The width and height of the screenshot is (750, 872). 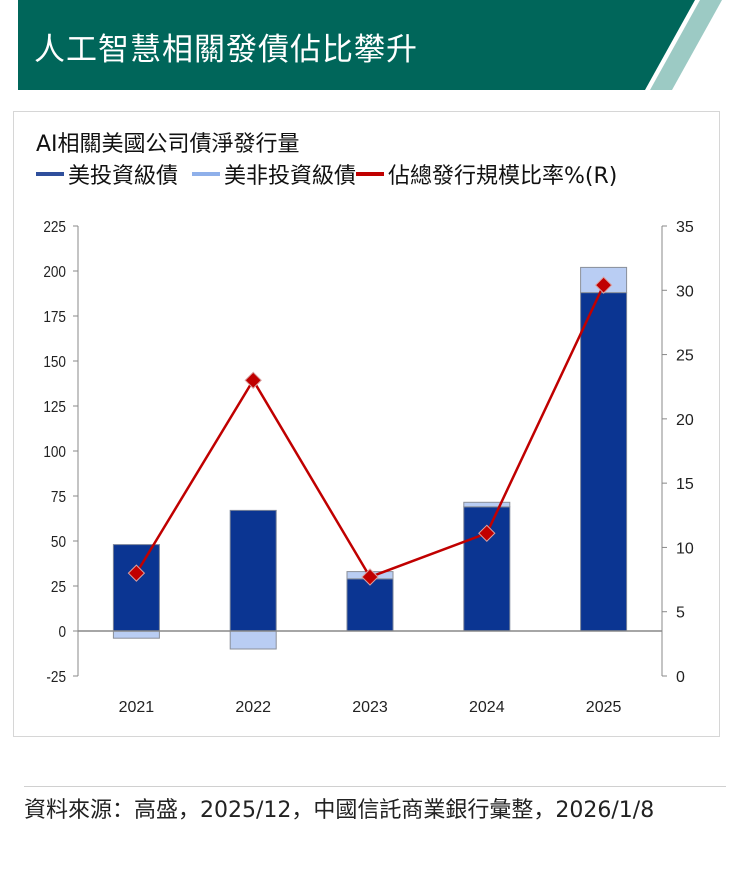 What do you see at coordinates (685, 484) in the screenshot?
I see `right-tick-label: 15` at bounding box center [685, 484].